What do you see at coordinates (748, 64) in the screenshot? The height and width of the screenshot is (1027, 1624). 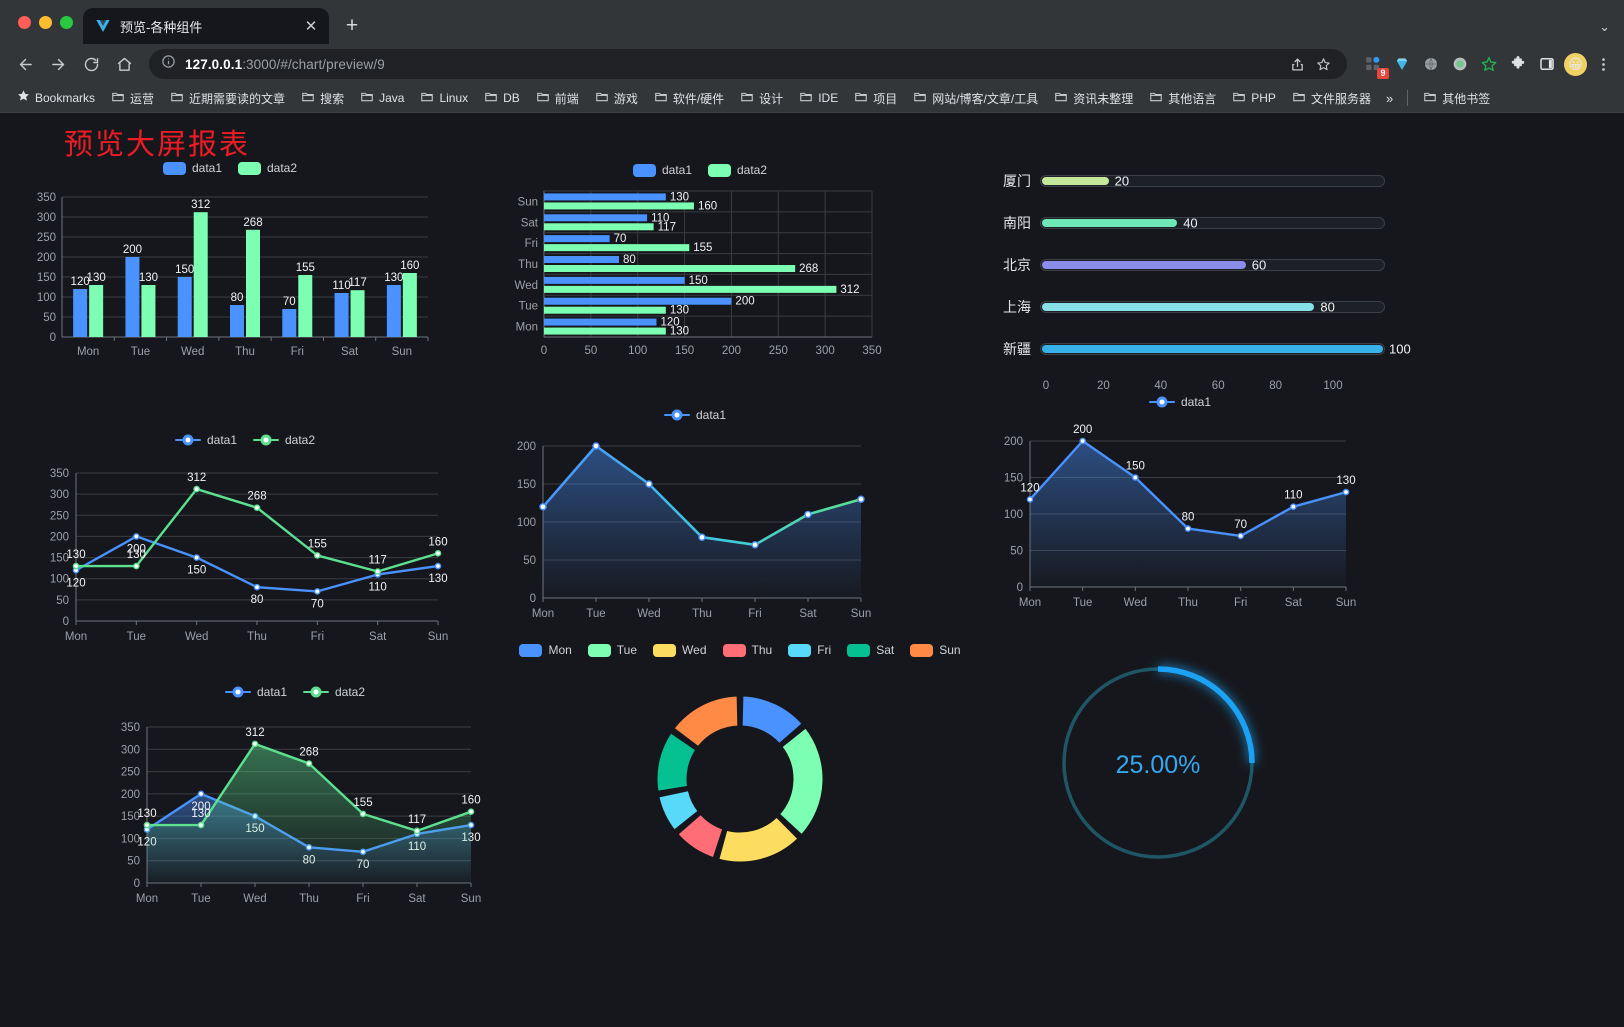 I see `address-bar: 127.0.0.1:3000/#/chart/preview/9` at bounding box center [748, 64].